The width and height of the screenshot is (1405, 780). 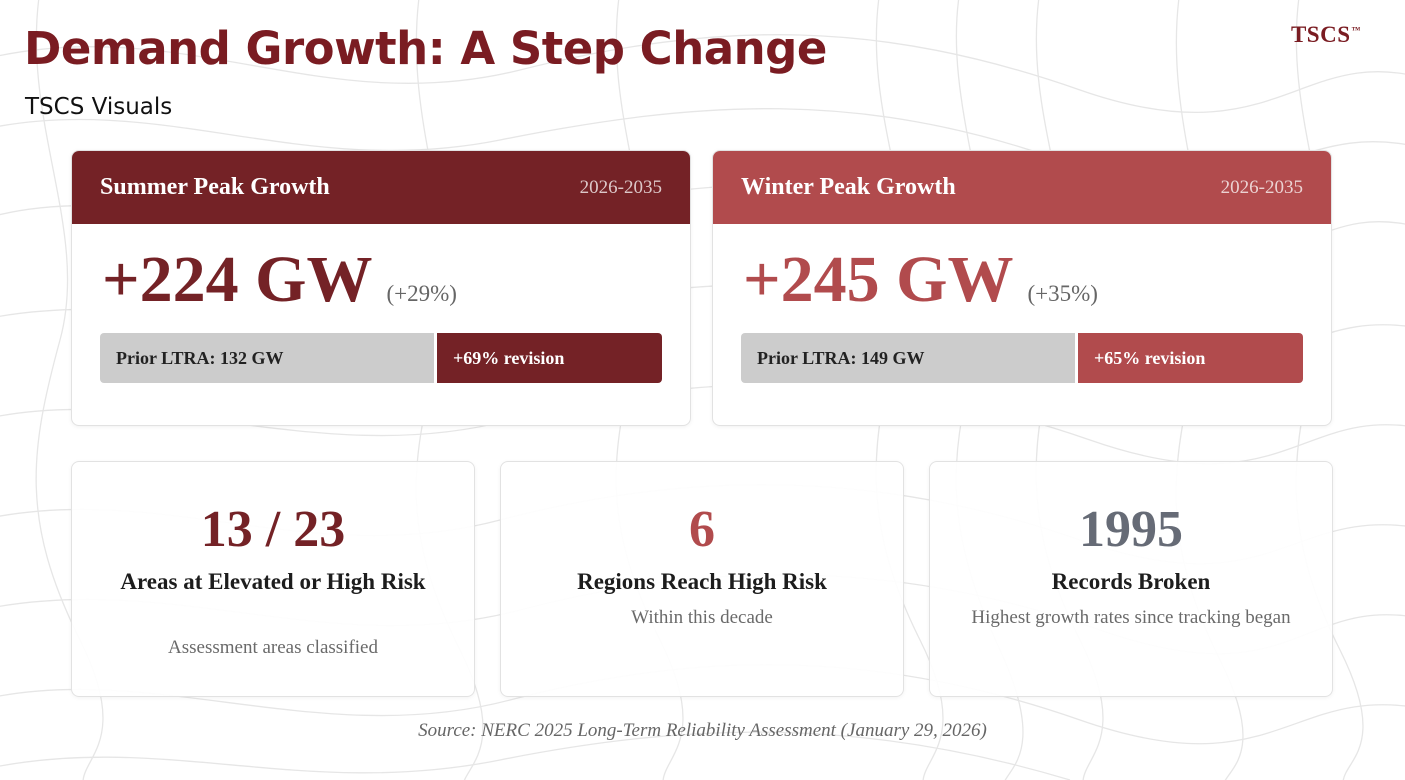 What do you see at coordinates (381, 187) in the screenshot?
I see `card-header: Summer Peak Growth 2026-2035` at bounding box center [381, 187].